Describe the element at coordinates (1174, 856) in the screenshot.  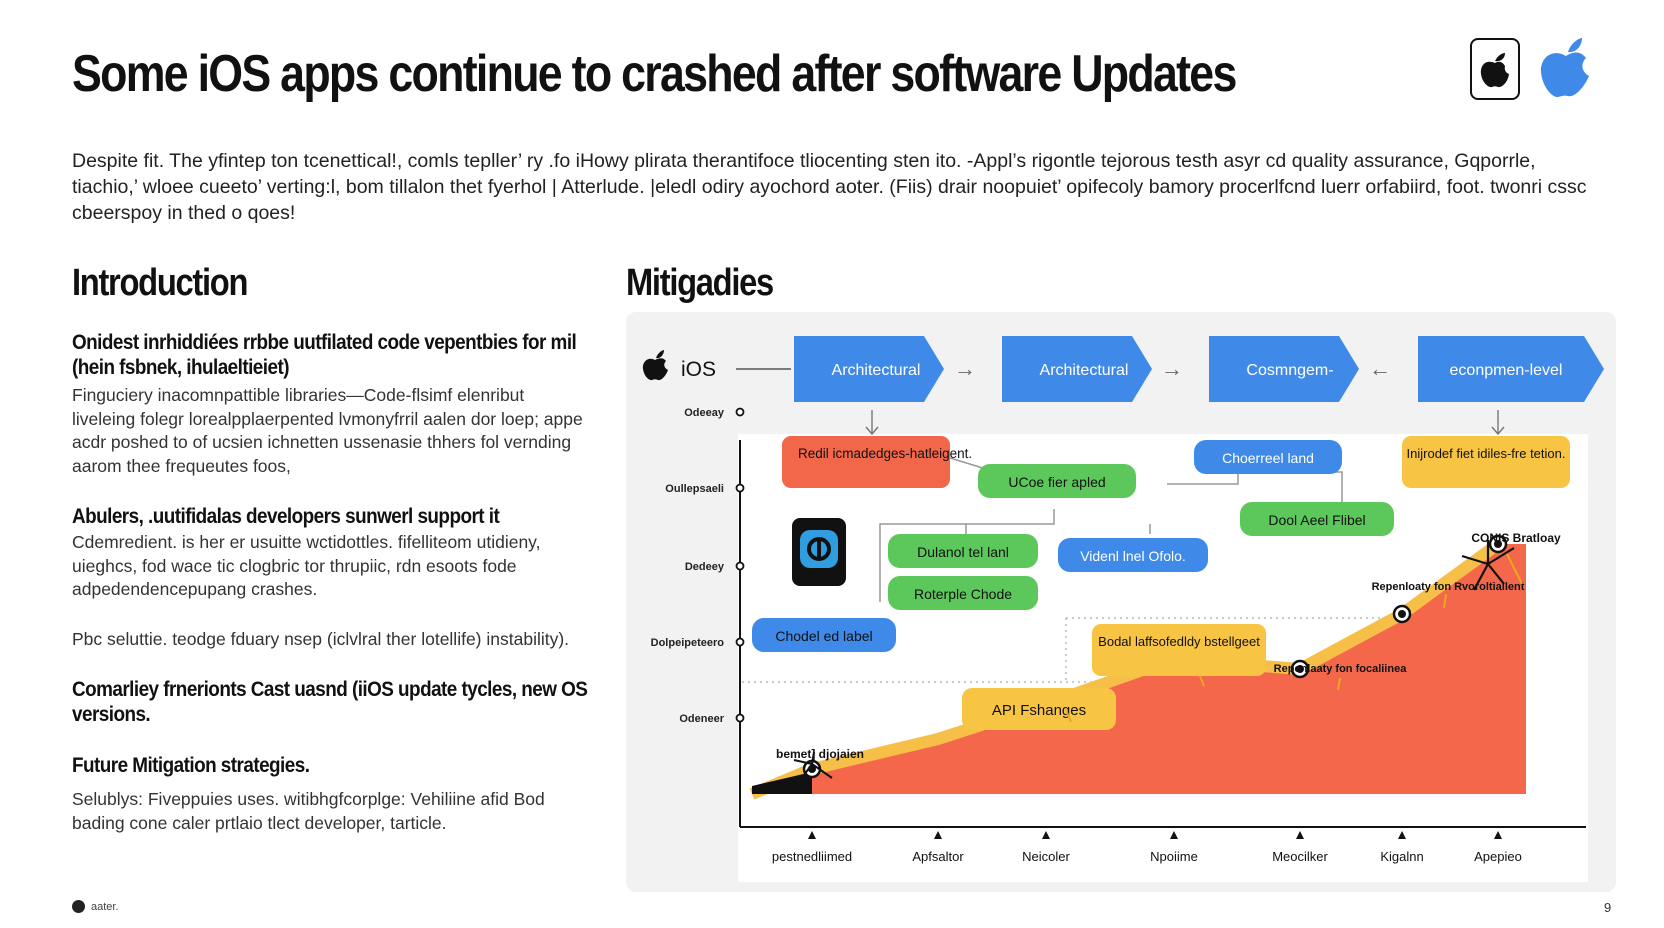
I see `x-axis-label: Npoiime` at that location.